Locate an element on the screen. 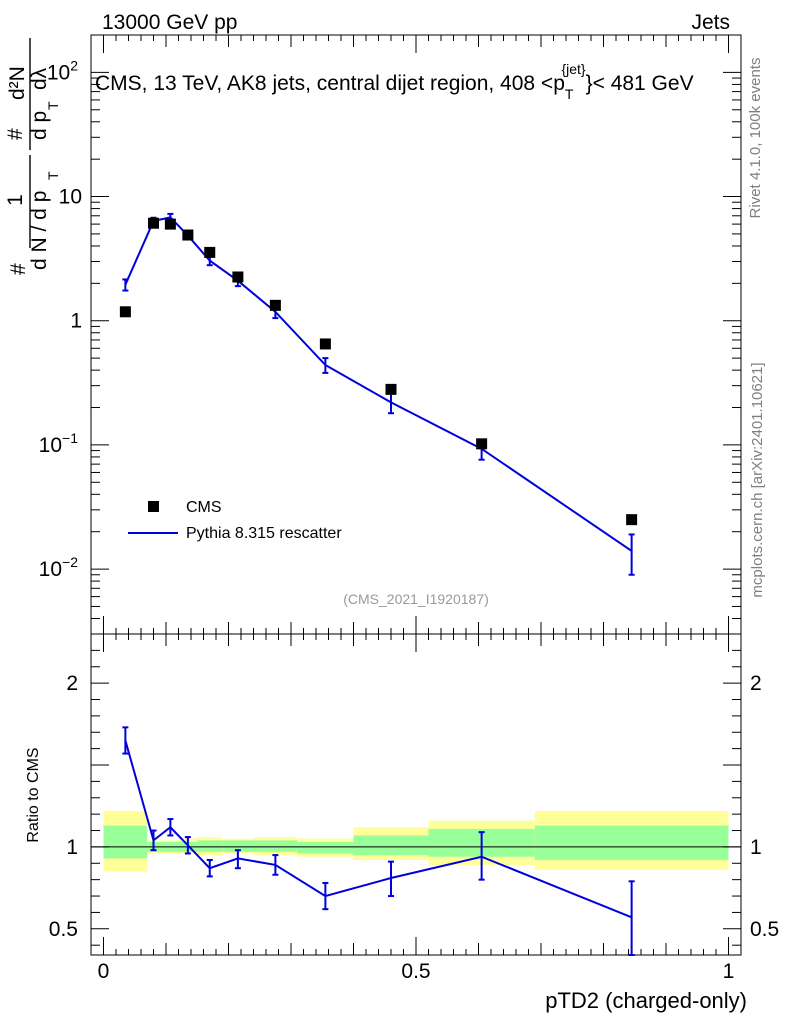 Image resolution: width=786 pixels, height=1024 pixels. ratio-y-tick-label-1: 1 is located at coordinates (72, 847).